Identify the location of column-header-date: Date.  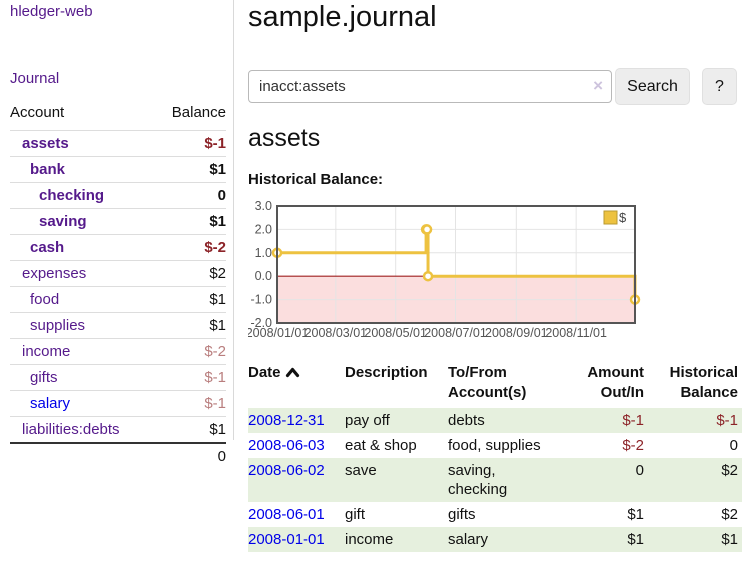
(296, 384).